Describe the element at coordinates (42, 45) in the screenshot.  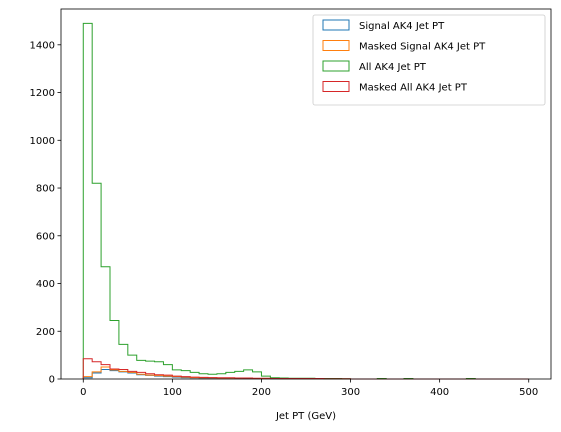
I see `y-tick-label: 1400` at that location.